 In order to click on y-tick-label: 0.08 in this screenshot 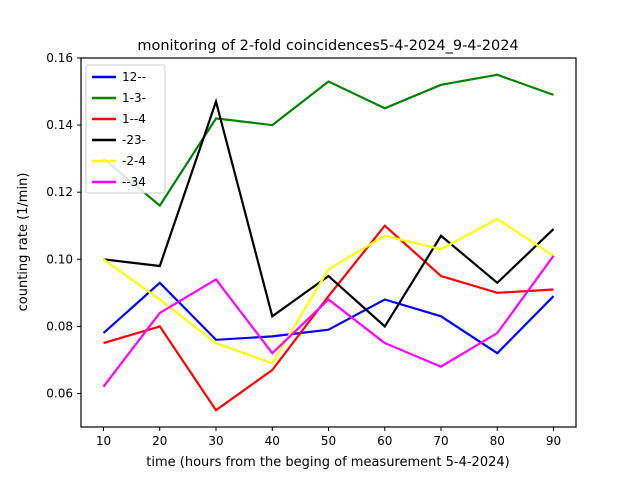, I will do `click(59, 326)`.